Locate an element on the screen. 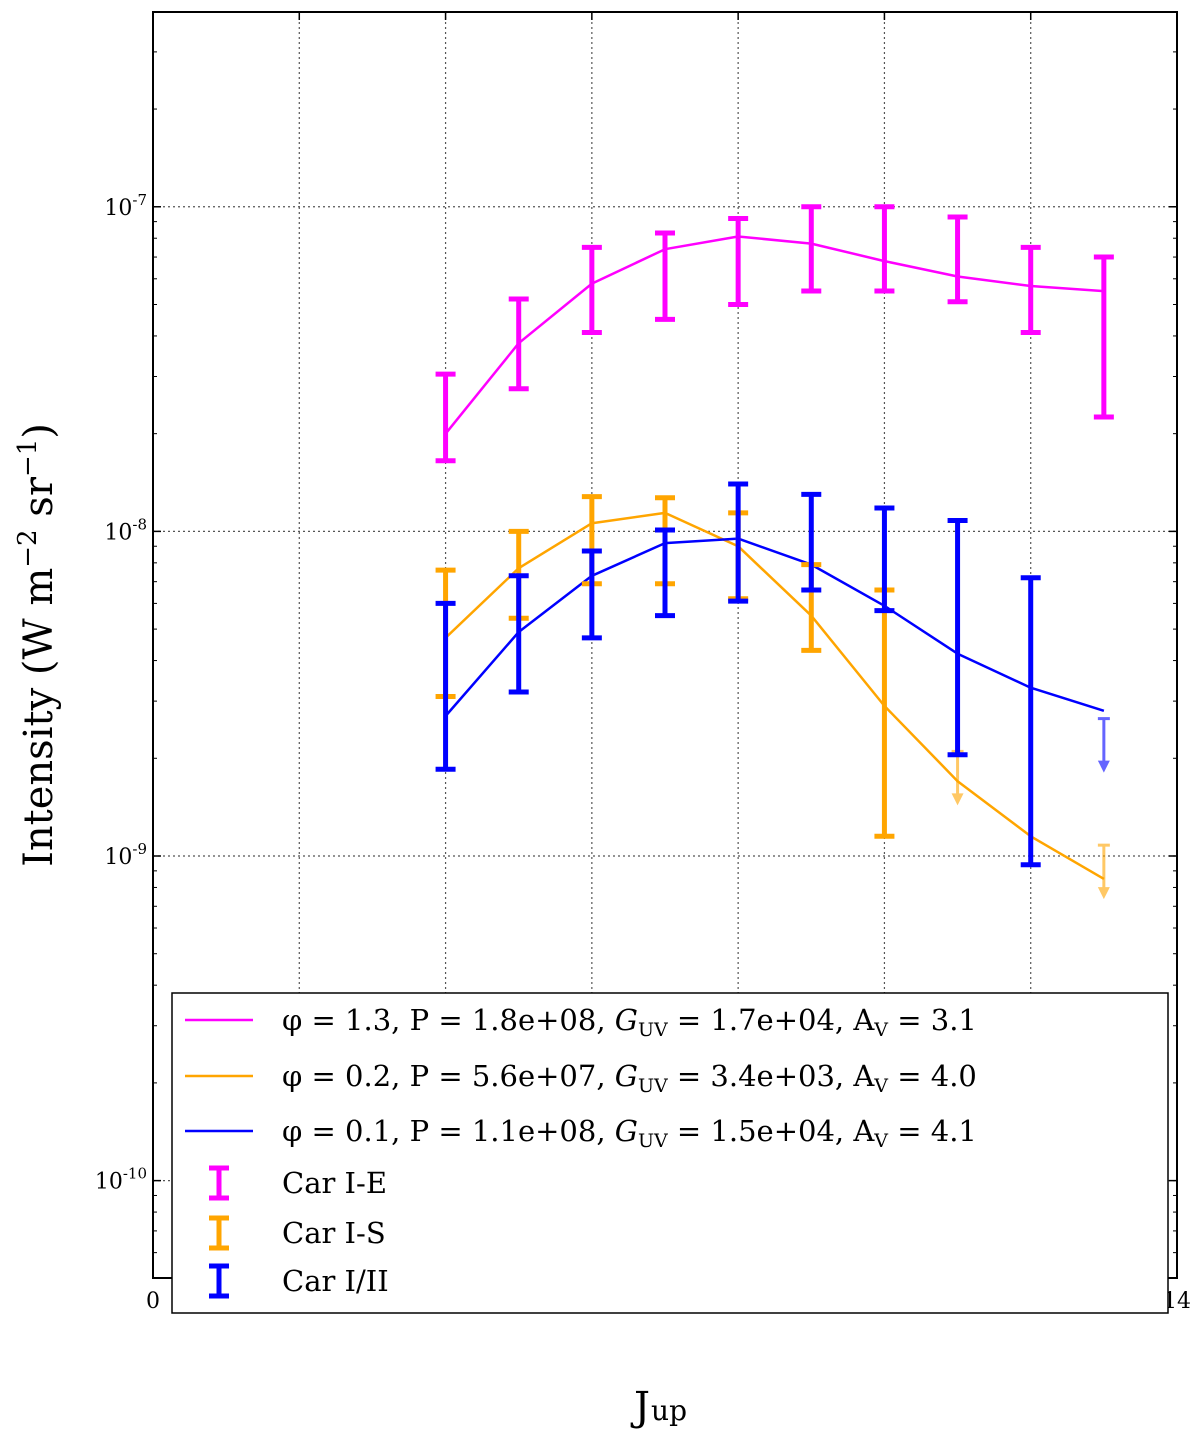  legend-label-car-i-s: Car I-S is located at coordinates (334, 1233).